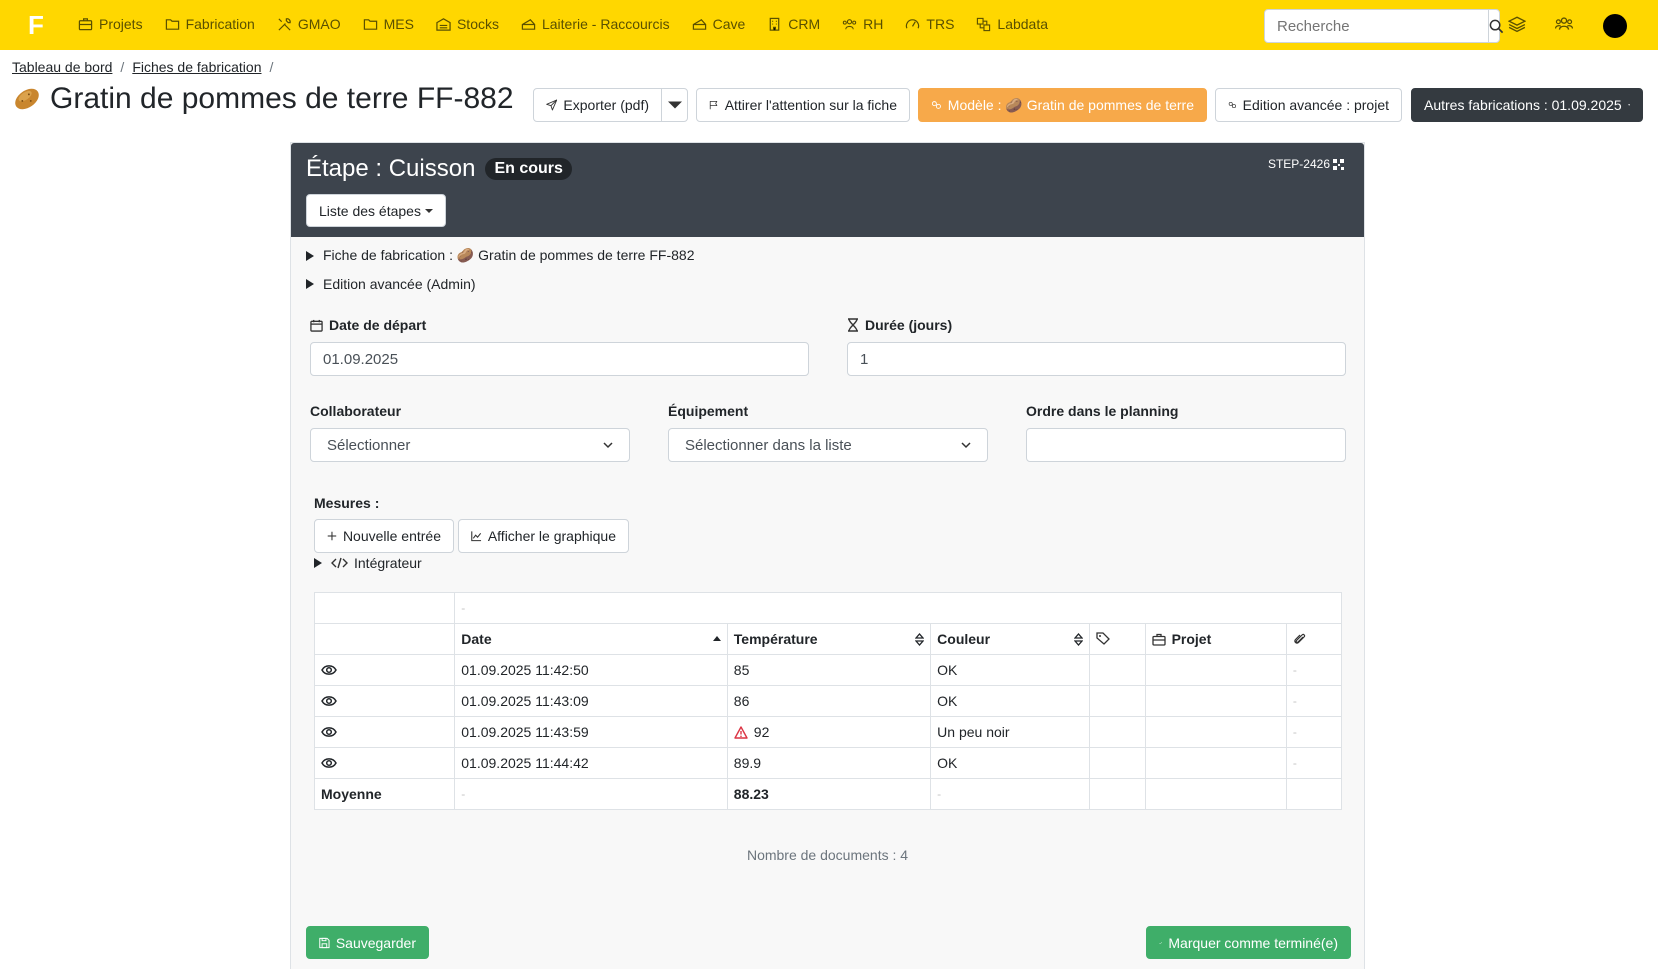 The width and height of the screenshot is (1658, 969). What do you see at coordinates (197, 67) in the screenshot?
I see `breadcrumb-sheets: Fiches de fabrication` at bounding box center [197, 67].